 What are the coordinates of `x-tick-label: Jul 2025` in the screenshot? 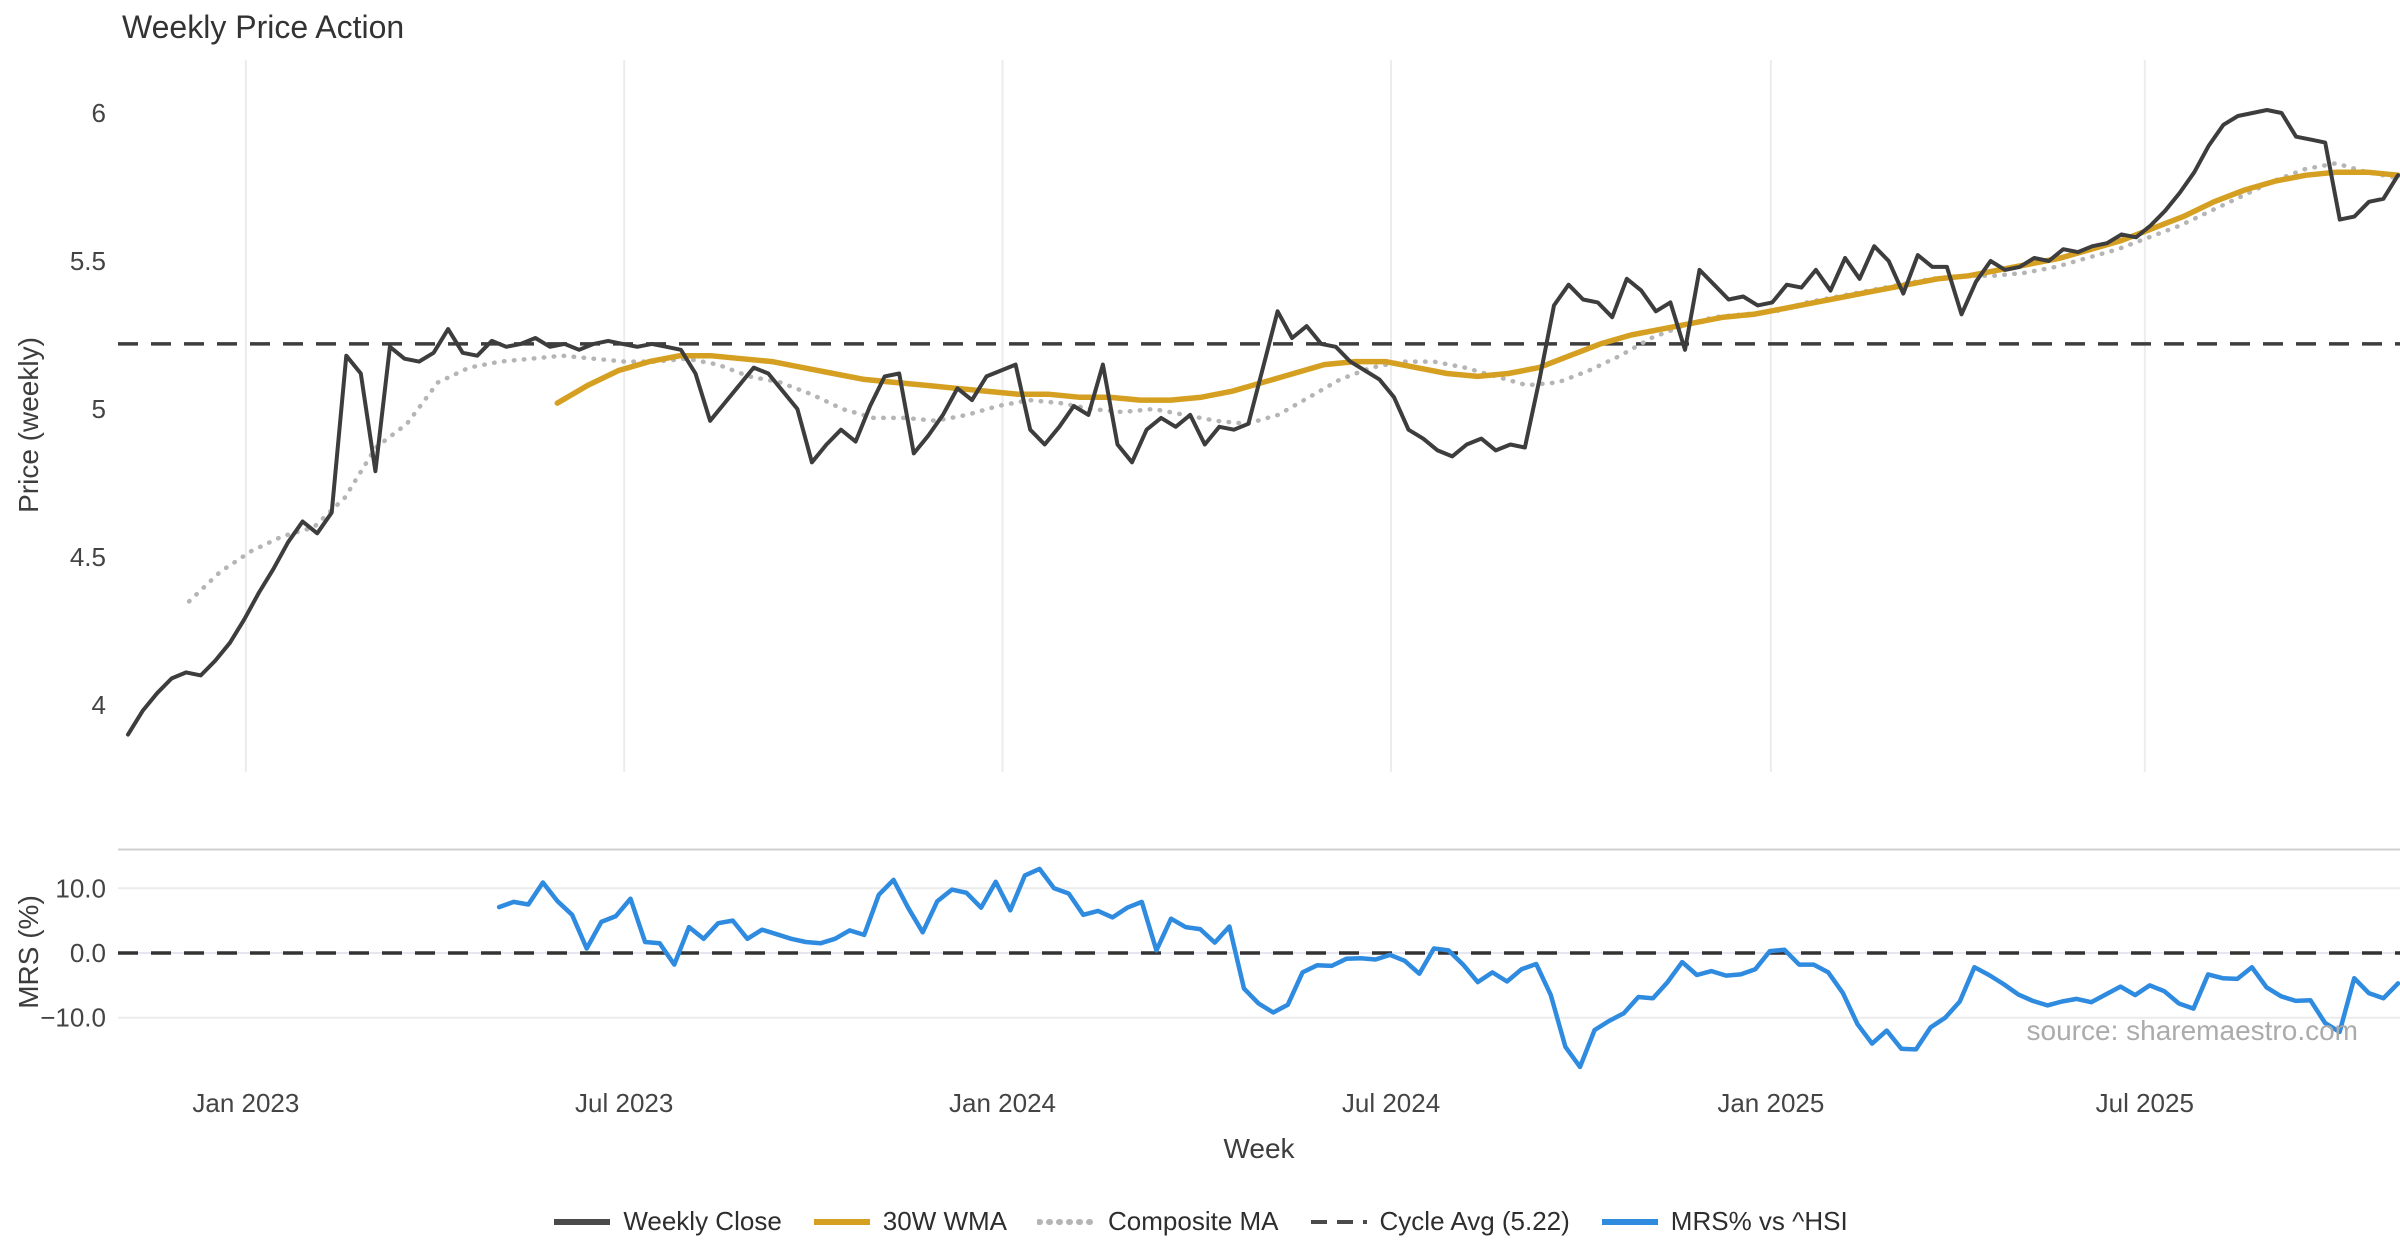 It's located at (2145, 1103).